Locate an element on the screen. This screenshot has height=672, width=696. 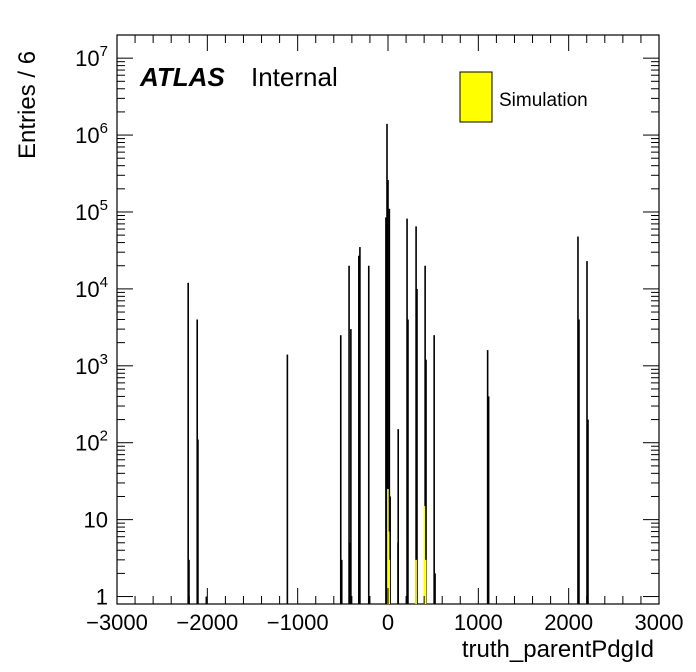
y-tick-label: 10⁷ is located at coordinates (91, 57).